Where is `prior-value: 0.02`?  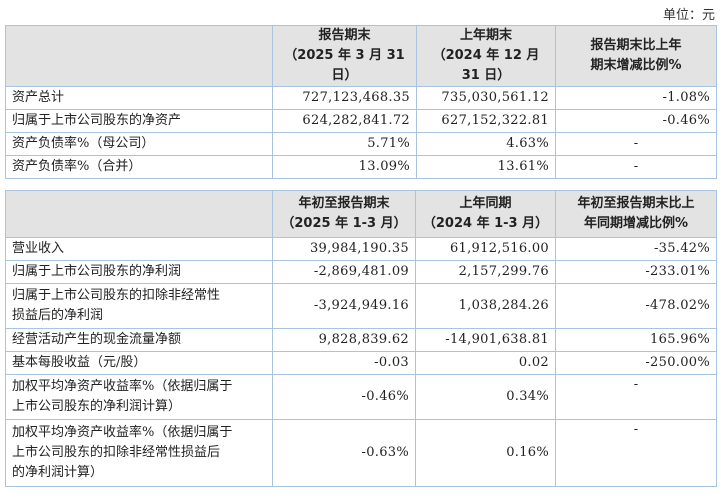
prior-value: 0.02 is located at coordinates (485, 363).